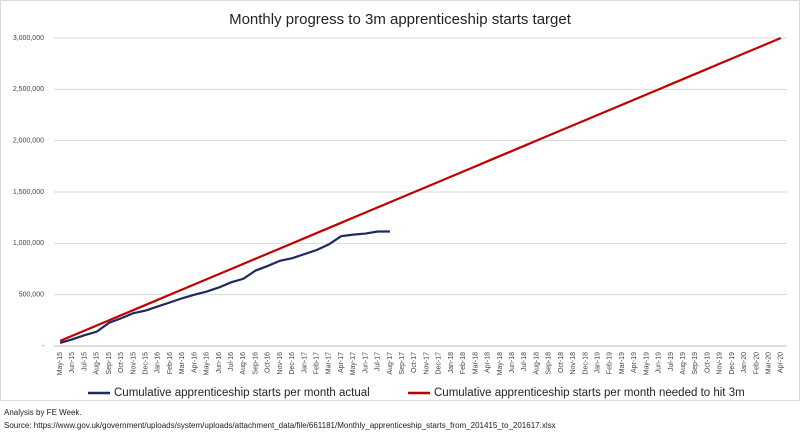 This screenshot has width=800, height=435. Describe the element at coordinates (121, 362) in the screenshot. I see `x-tick-label: Oct-15` at that location.